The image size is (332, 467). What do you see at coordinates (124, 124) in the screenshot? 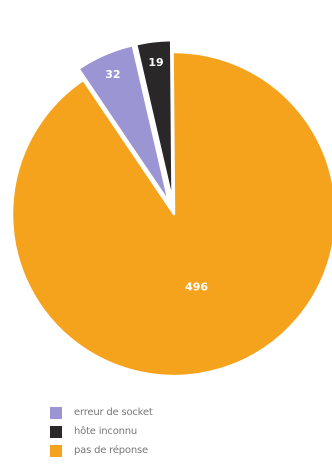
I see `pie-slice-erreur-de-socket` at bounding box center [124, 124].